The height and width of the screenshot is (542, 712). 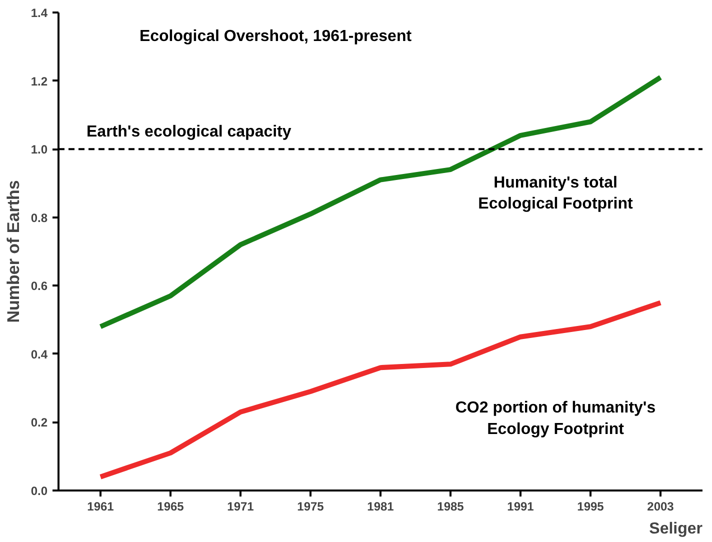 I want to click on x-tick-label: 1965, so click(x=170, y=507).